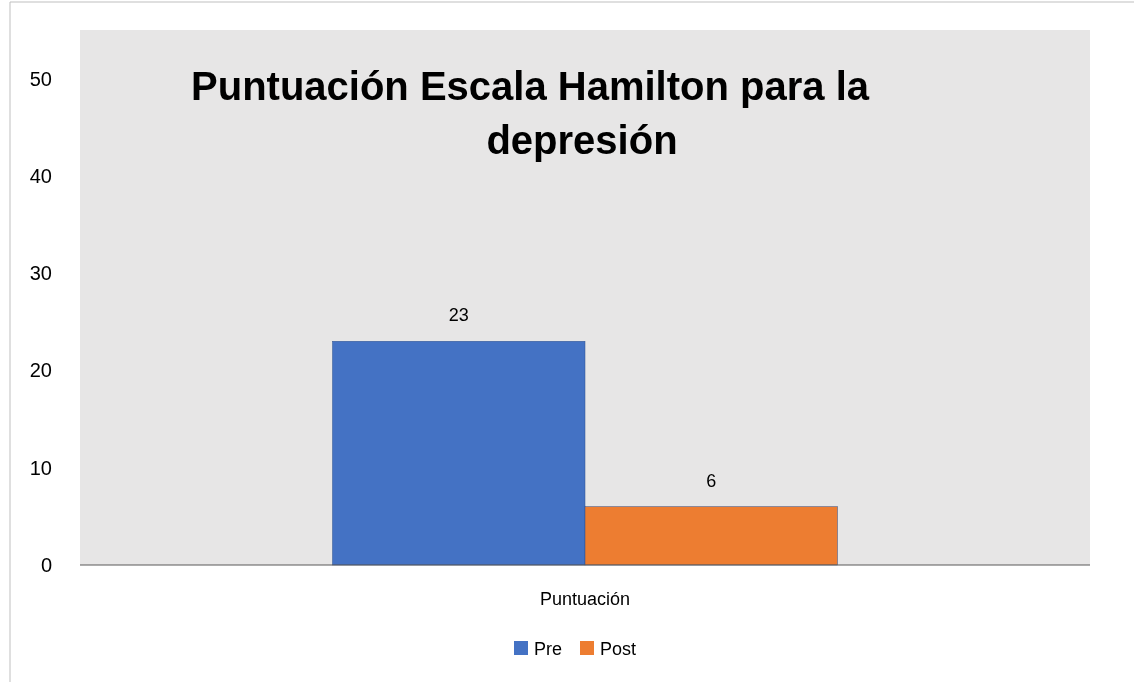  I want to click on y-tick-label: 0, so click(46, 565).